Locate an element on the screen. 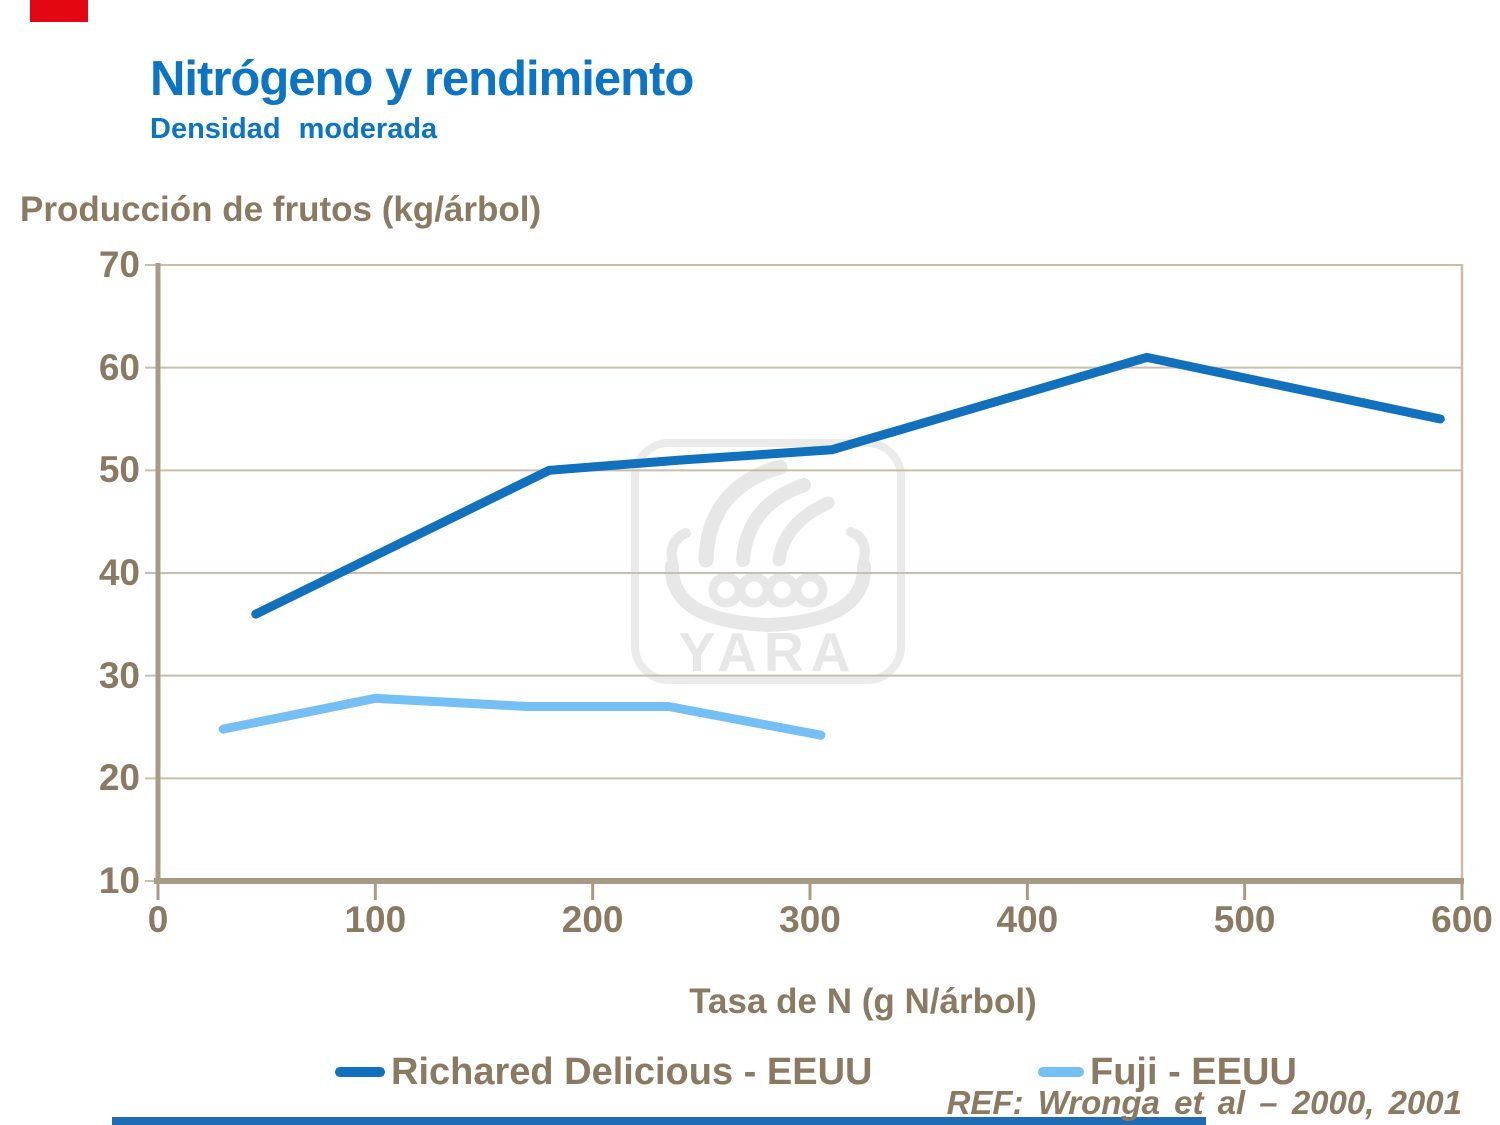 Image resolution: width=1500 pixels, height=1125 pixels. legend-item-richared: Richared Delicious - EEUU is located at coordinates (603, 1072).